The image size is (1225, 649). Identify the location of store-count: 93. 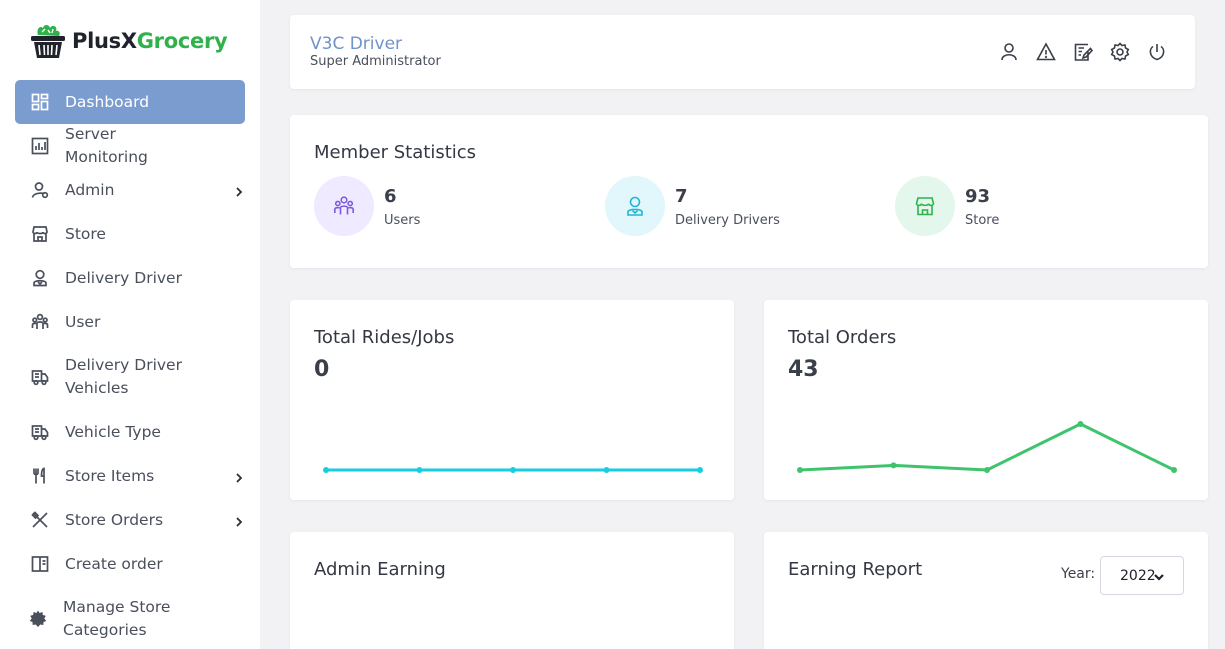
(978, 196).